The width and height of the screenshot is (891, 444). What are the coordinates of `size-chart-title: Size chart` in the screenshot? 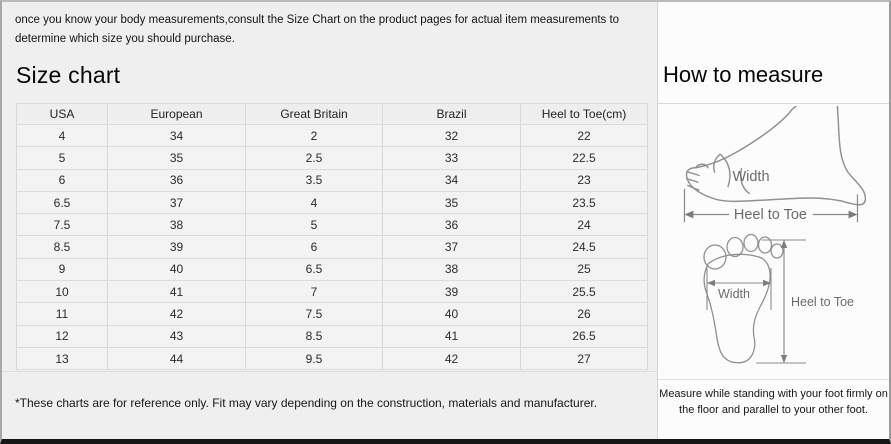 It's located at (68, 75).